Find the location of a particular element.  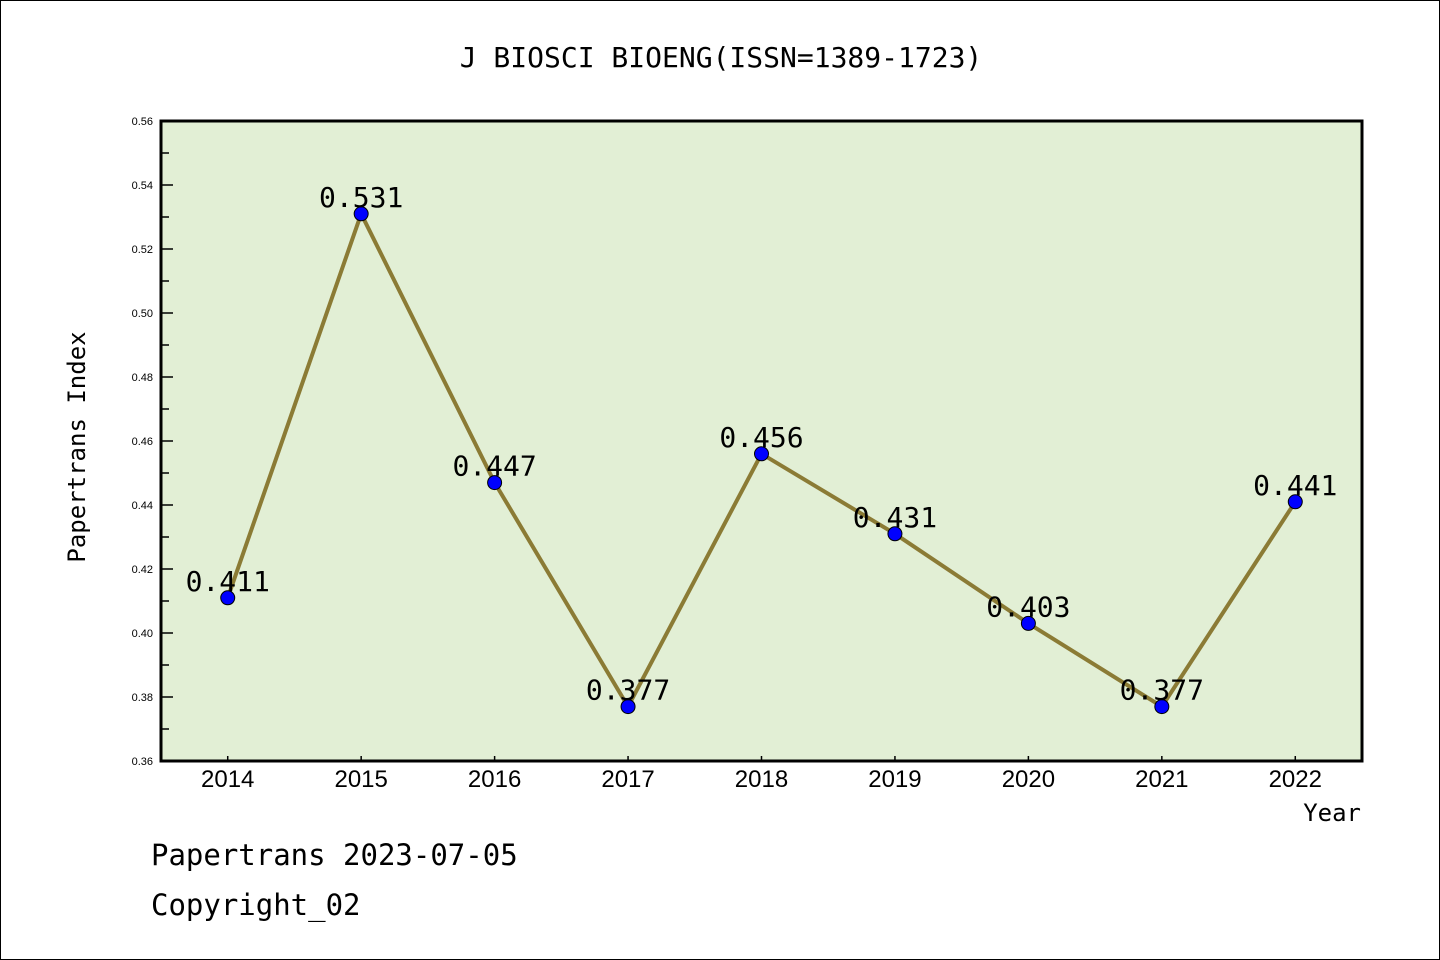

y-tick-label: 0.50 is located at coordinates (142, 314).